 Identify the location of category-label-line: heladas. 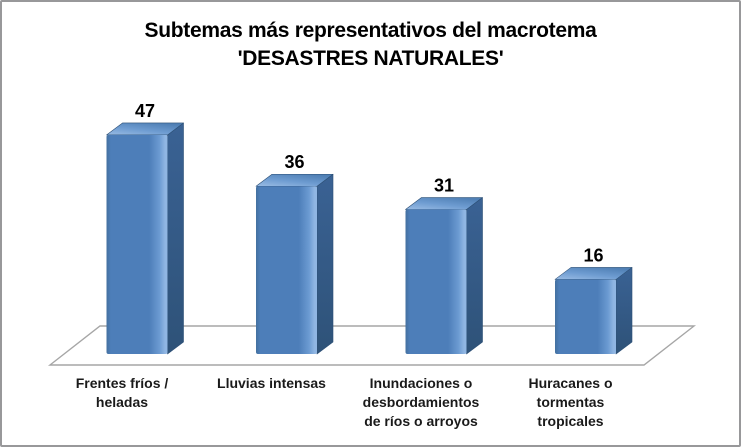
(122, 402).